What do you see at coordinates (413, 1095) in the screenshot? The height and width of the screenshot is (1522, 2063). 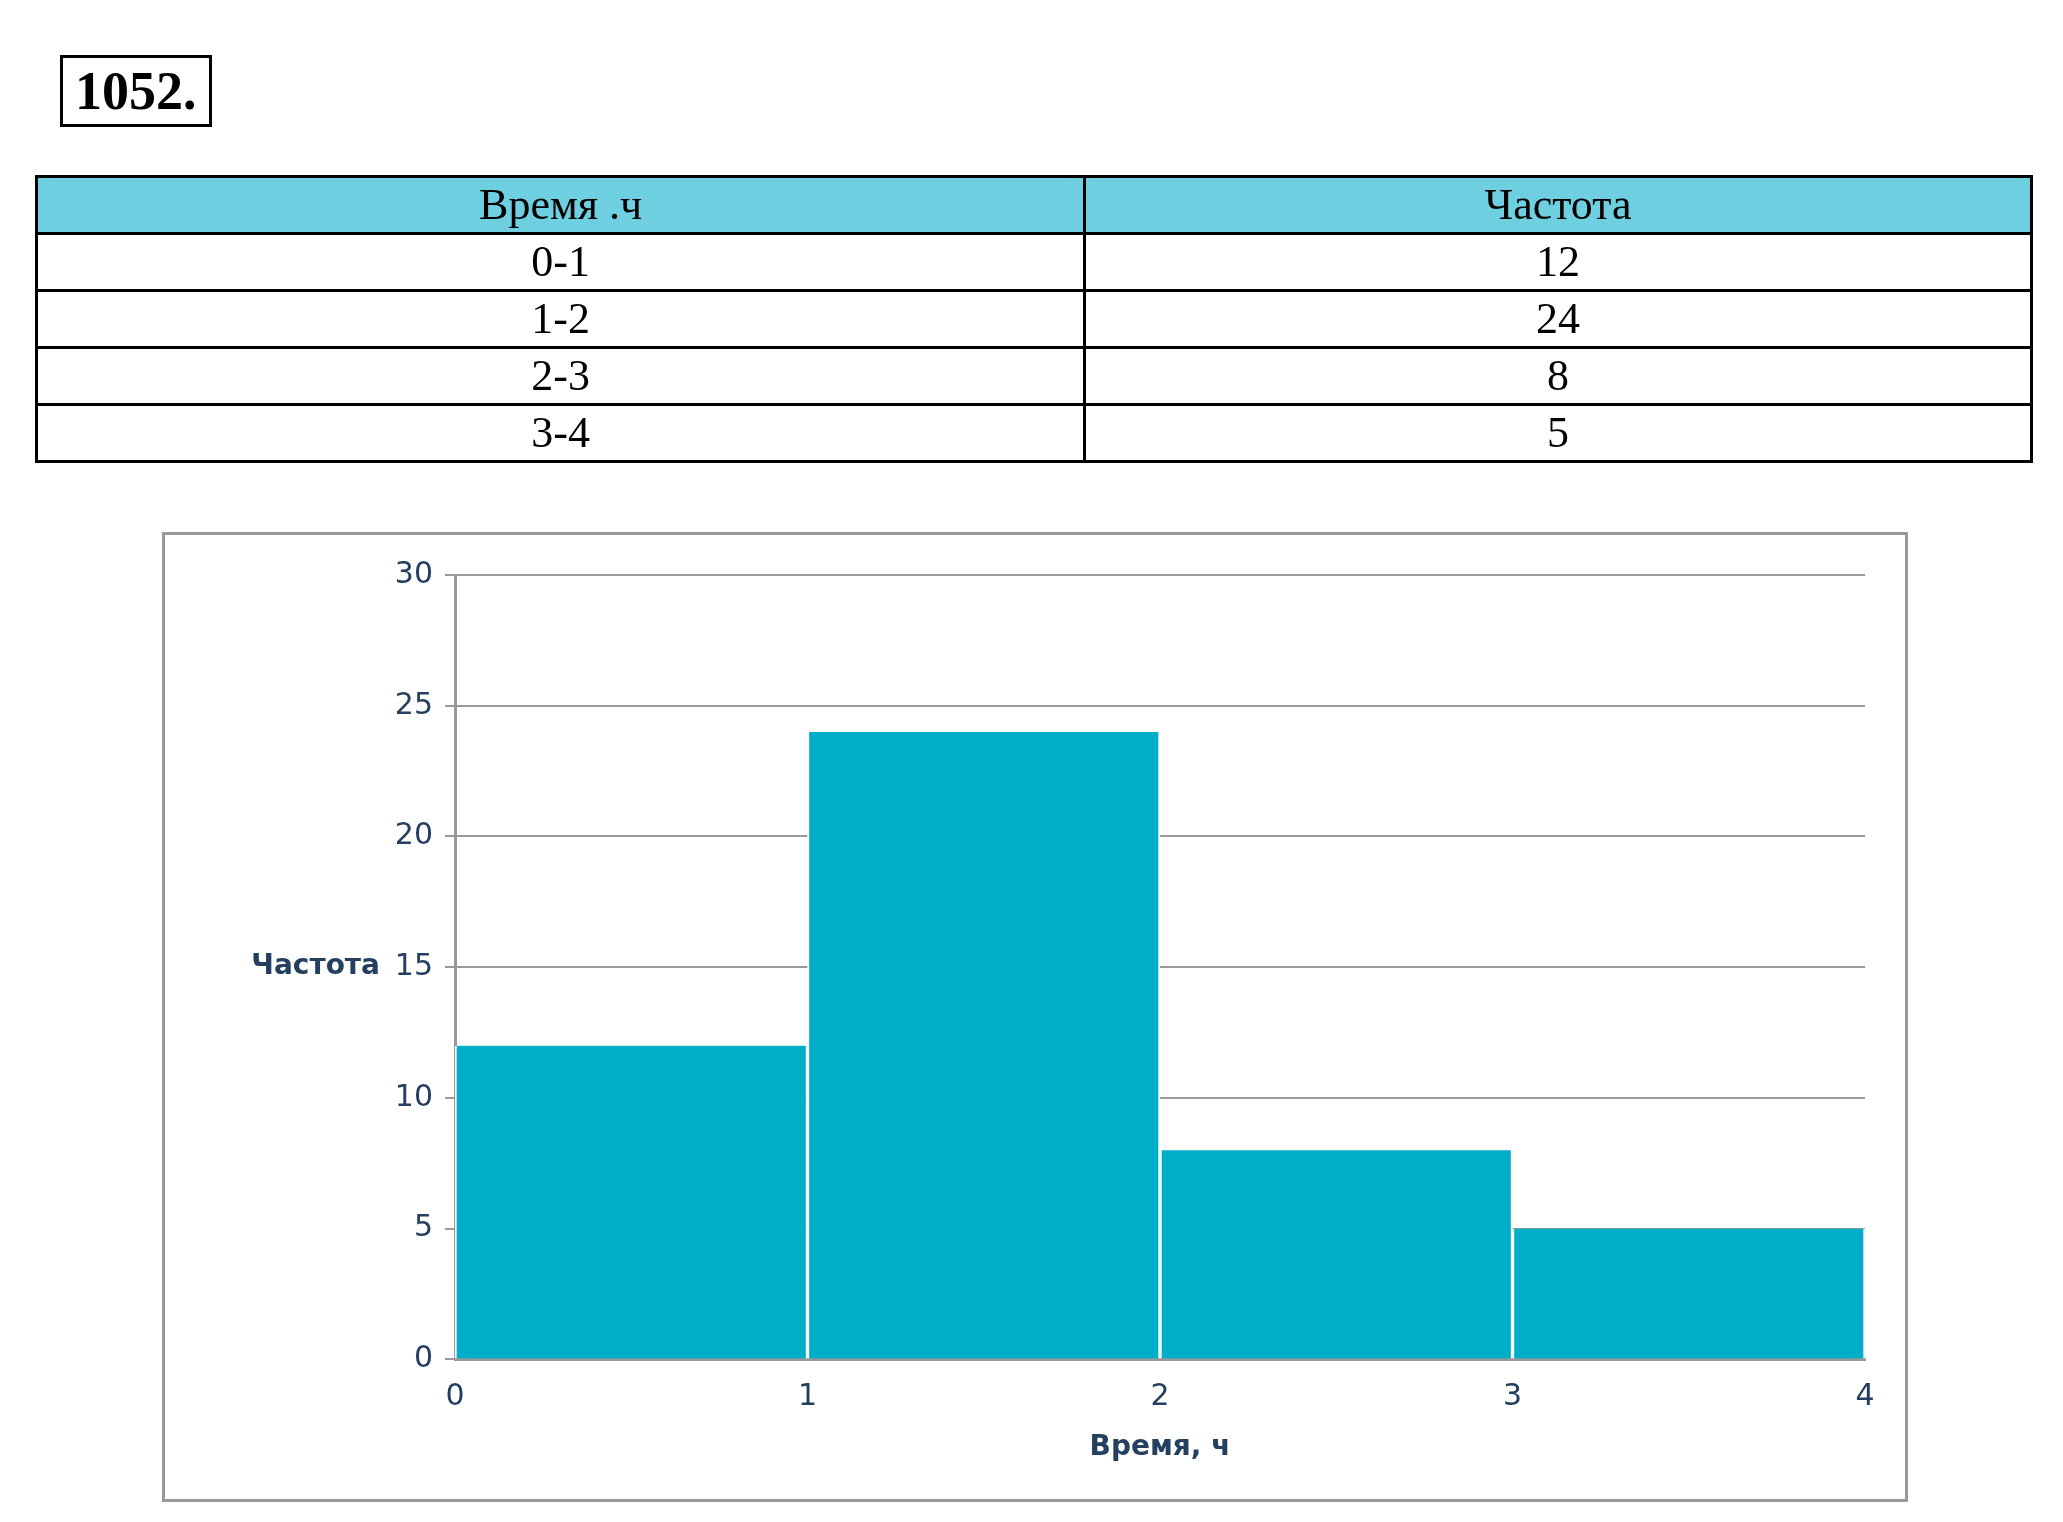 I see `y-tick-label: 10` at bounding box center [413, 1095].